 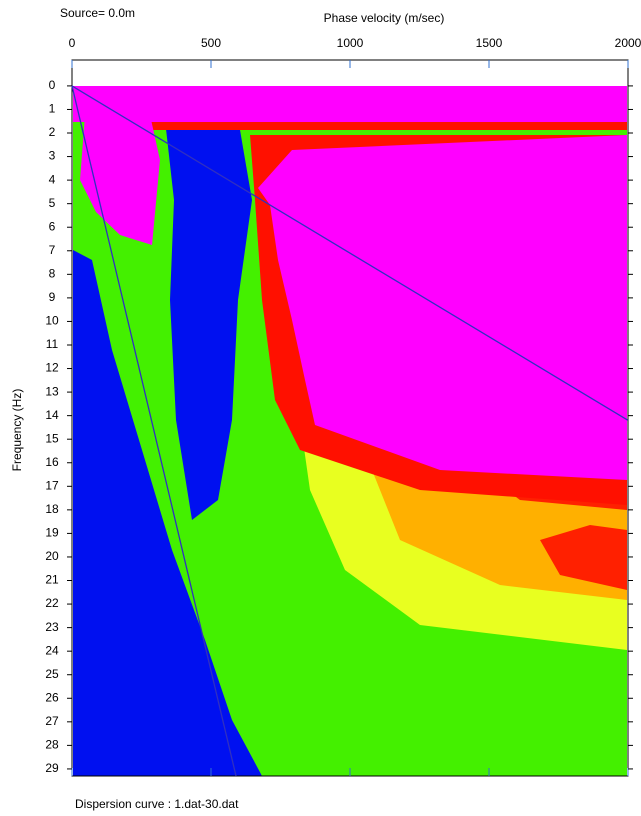 What do you see at coordinates (52, 627) in the screenshot?
I see `y-tick-label: 23` at bounding box center [52, 627].